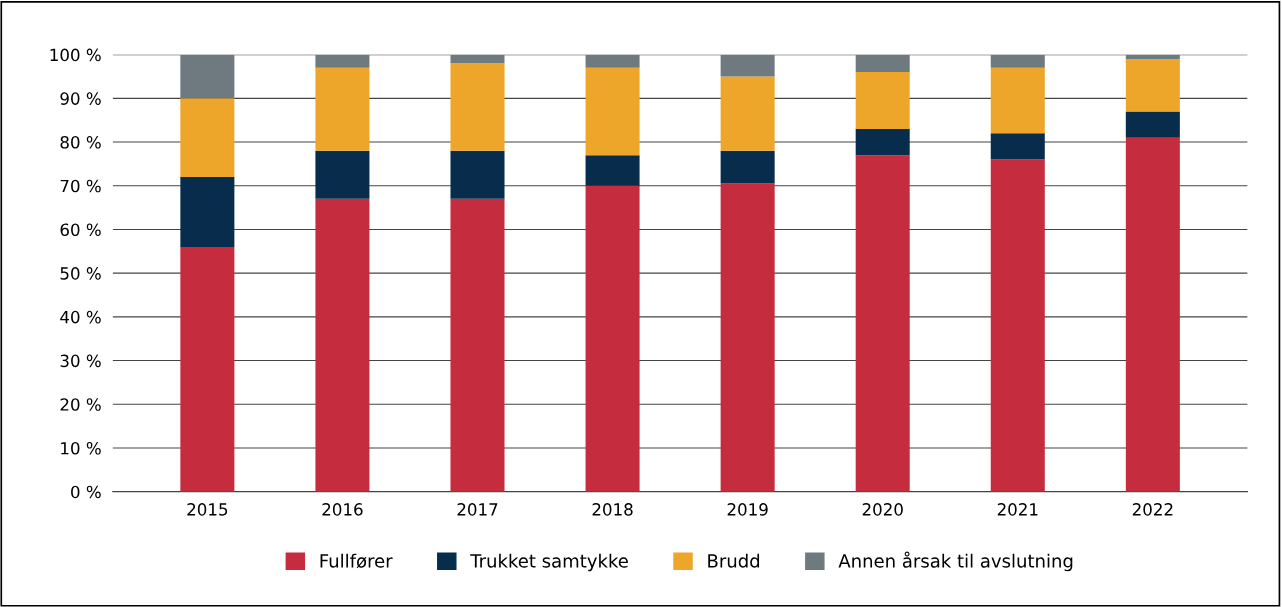 The image size is (1282, 607). I want to click on x-tick-label: 2021, so click(1017, 509).